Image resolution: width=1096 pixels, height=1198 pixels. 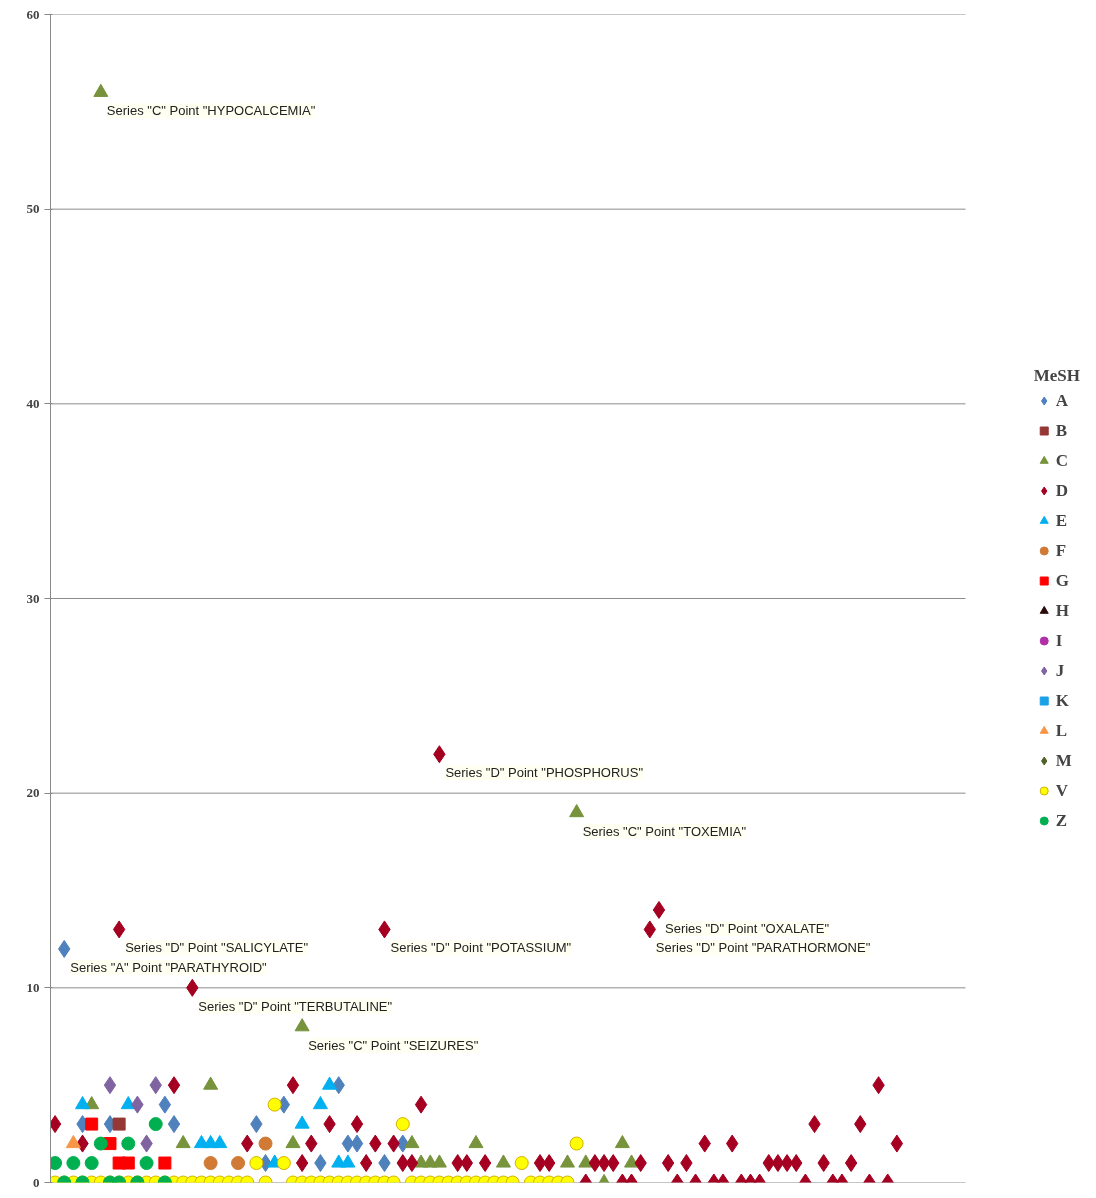 What do you see at coordinates (1062, 430) in the screenshot?
I see `legend-label: B` at bounding box center [1062, 430].